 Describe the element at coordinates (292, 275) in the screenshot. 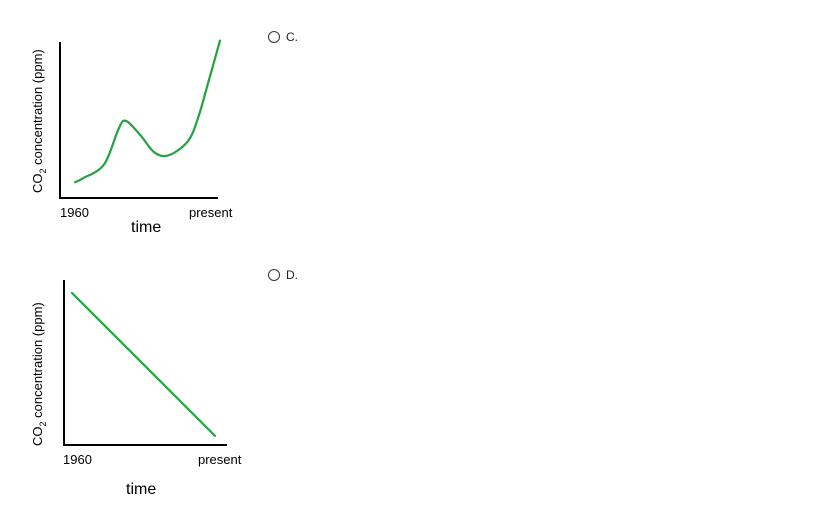

I see `option-label: D.` at that location.